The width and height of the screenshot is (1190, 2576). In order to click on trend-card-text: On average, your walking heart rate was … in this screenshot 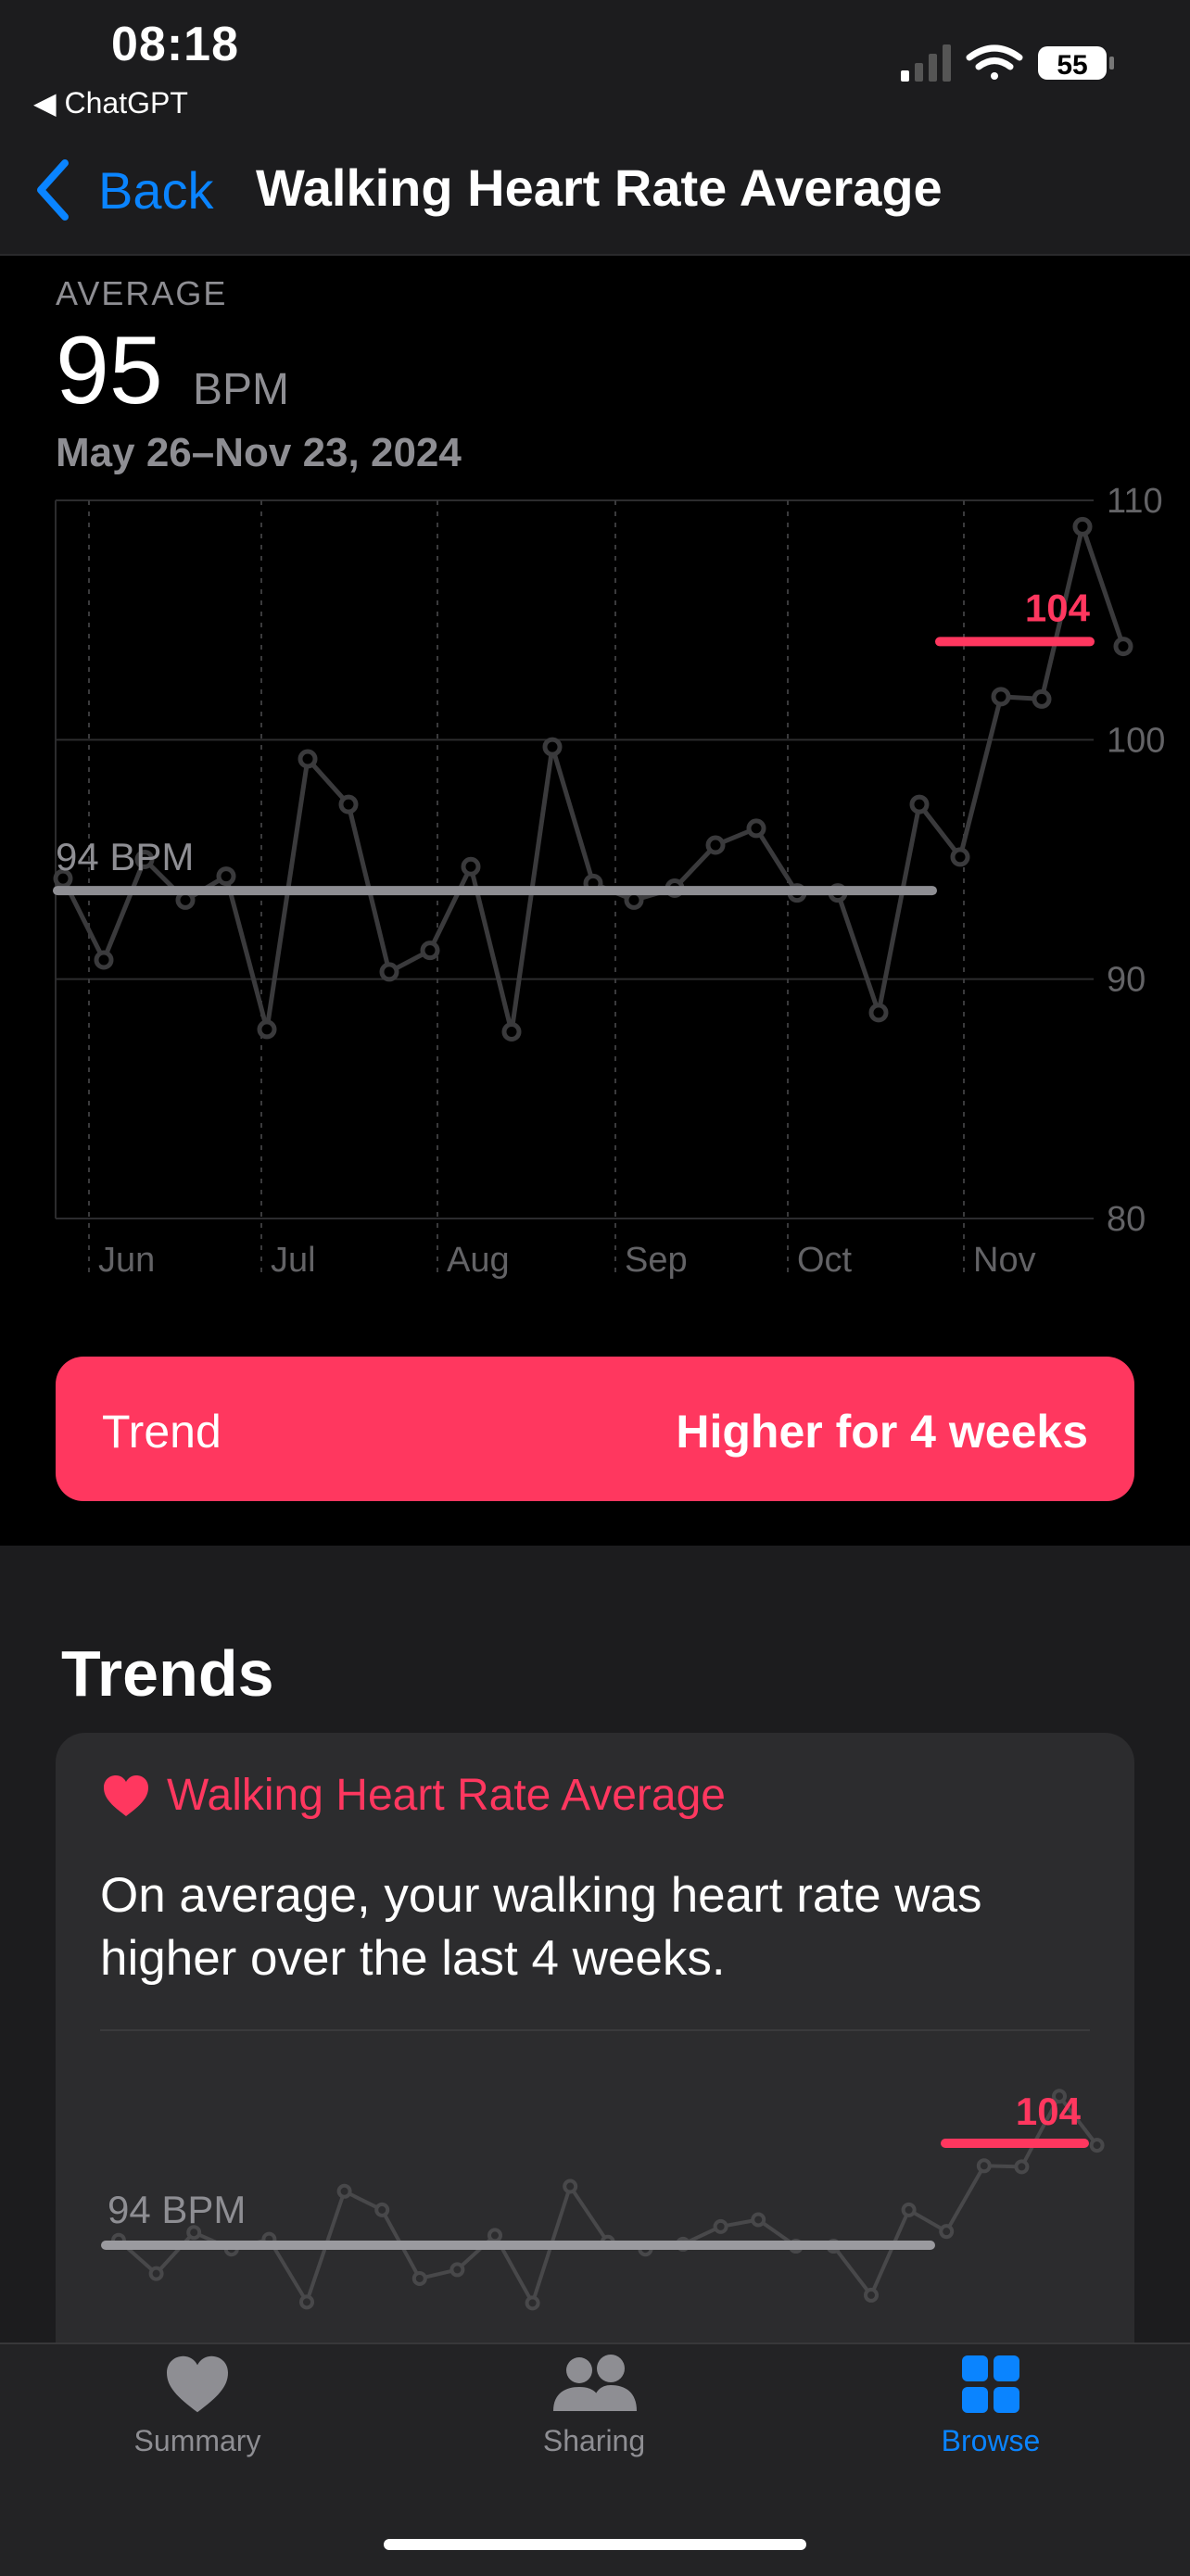, I will do `click(541, 1927)`.